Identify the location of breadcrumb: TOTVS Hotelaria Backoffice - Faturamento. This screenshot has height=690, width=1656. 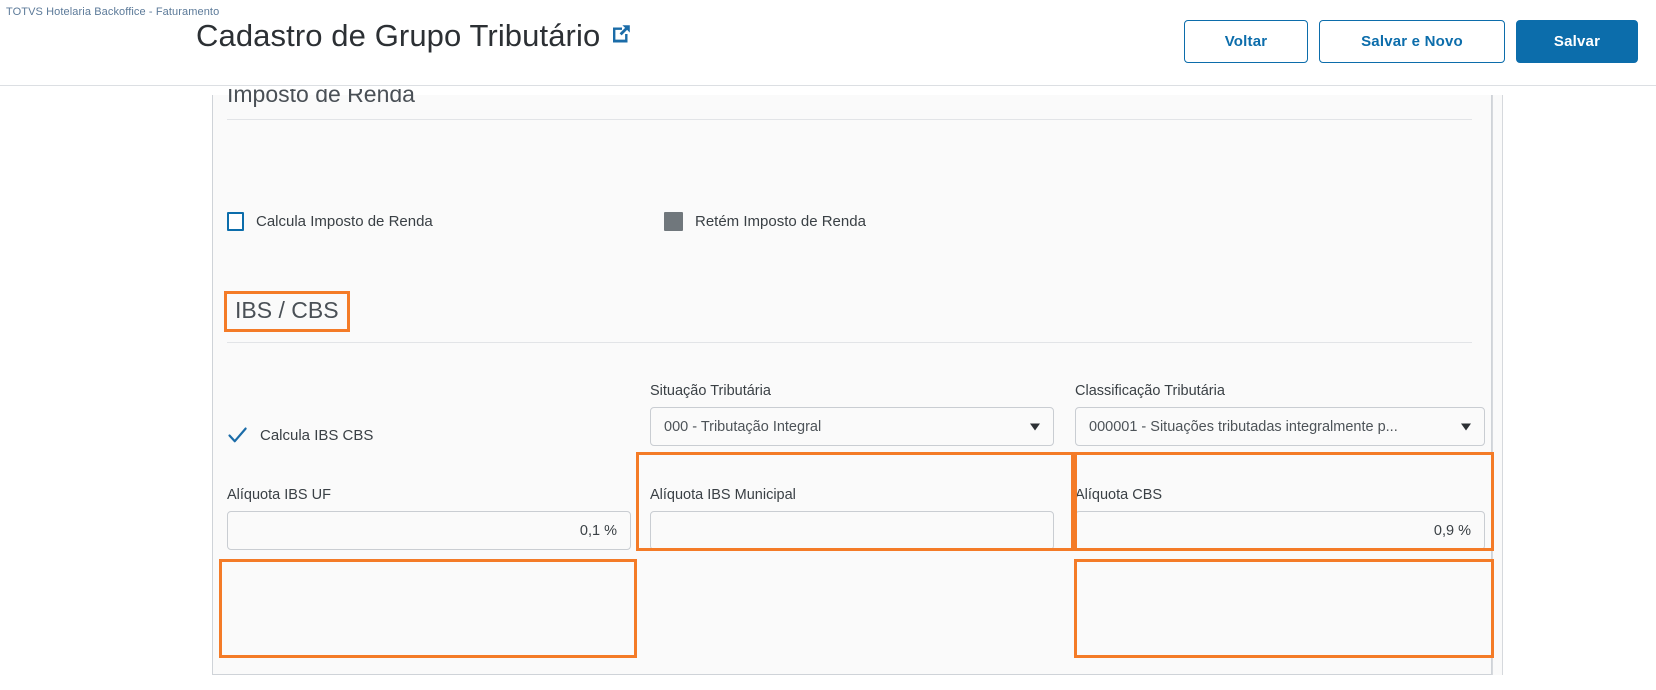
(113, 12).